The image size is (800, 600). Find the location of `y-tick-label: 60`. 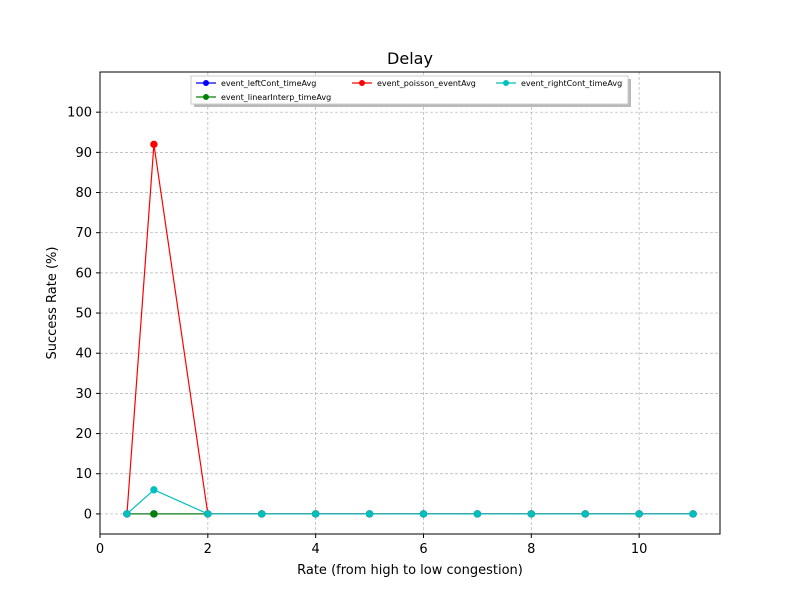

y-tick-label: 60 is located at coordinates (83, 273).